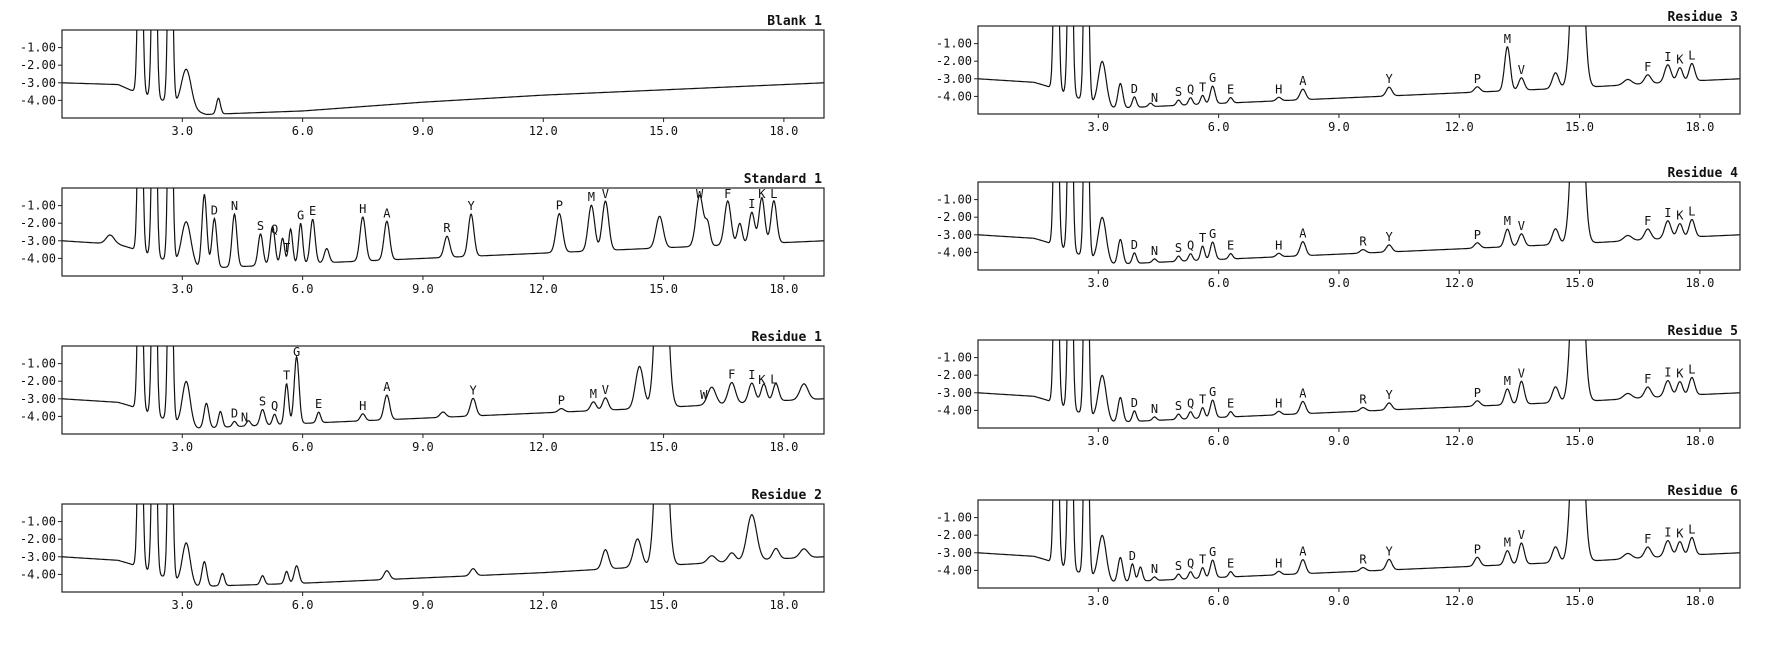 The image size is (1766, 672). What do you see at coordinates (260, 226) in the screenshot?
I see `peak-label: S` at bounding box center [260, 226].